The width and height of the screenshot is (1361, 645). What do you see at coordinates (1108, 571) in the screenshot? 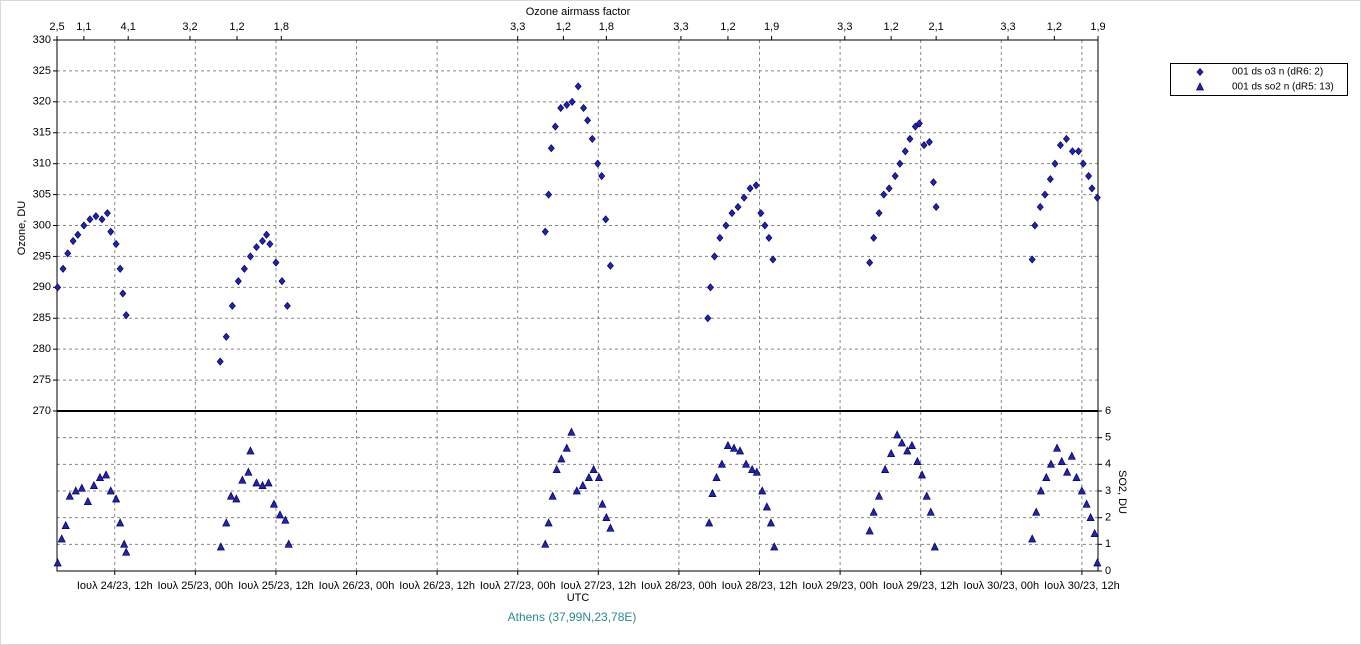
I see `y2-tick-label: 0` at bounding box center [1108, 571].